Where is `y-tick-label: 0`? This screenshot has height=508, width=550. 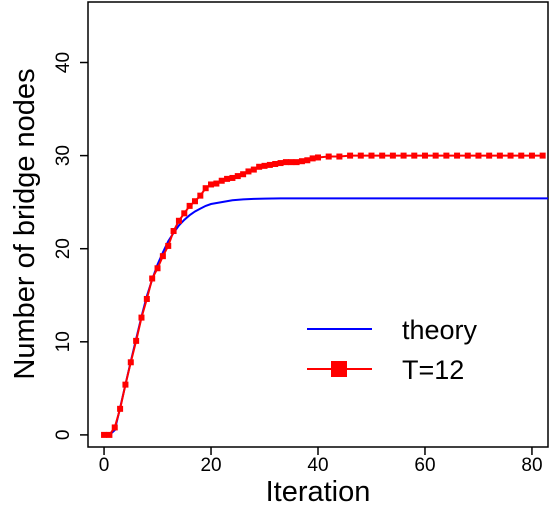 y-tick-label: 0 is located at coordinates (63, 435).